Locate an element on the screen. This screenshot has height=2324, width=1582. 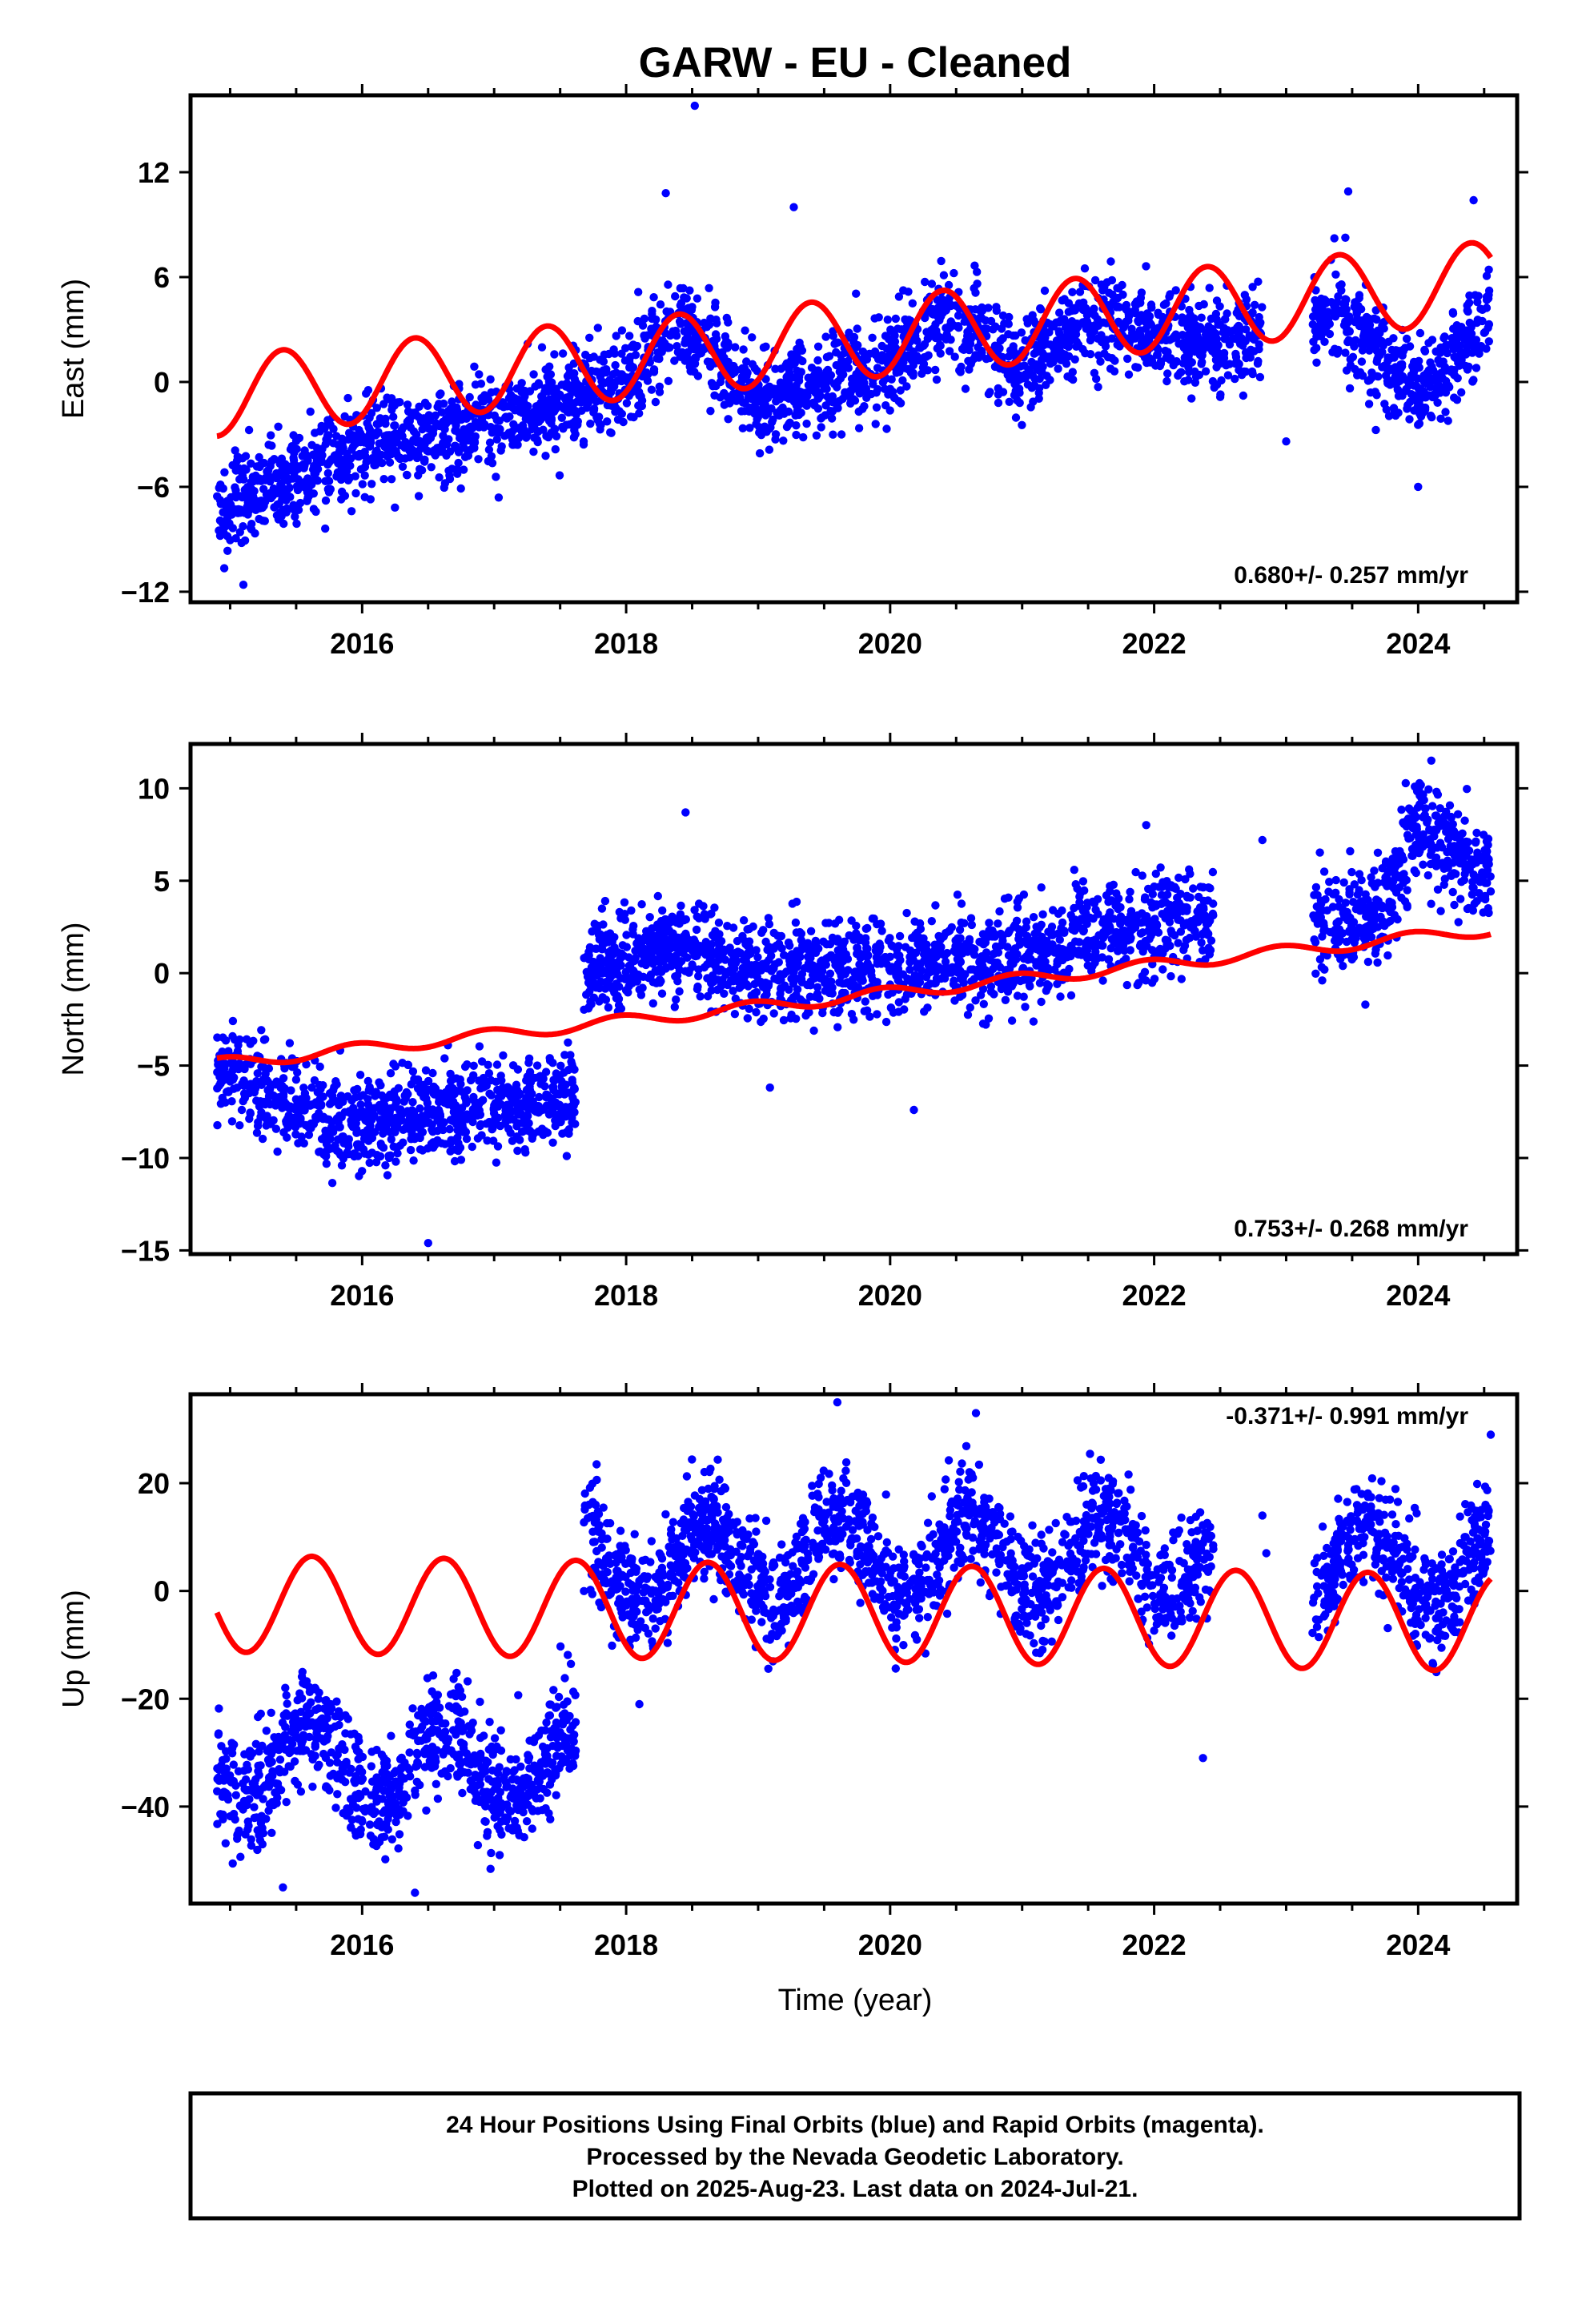
y-tick-label: 0 is located at coordinates (162, 383).